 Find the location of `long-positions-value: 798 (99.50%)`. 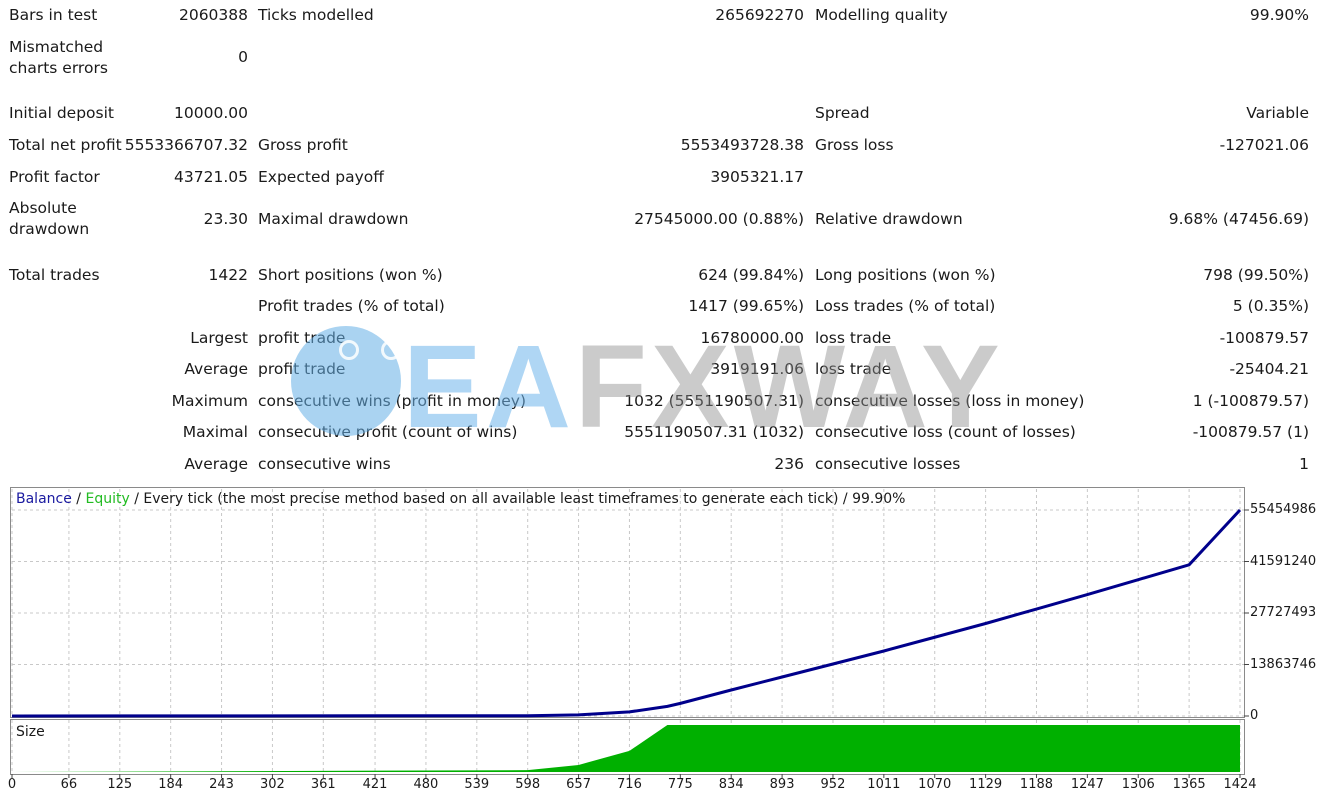

long-positions-value: 798 (99.50%) is located at coordinates (1256, 275).